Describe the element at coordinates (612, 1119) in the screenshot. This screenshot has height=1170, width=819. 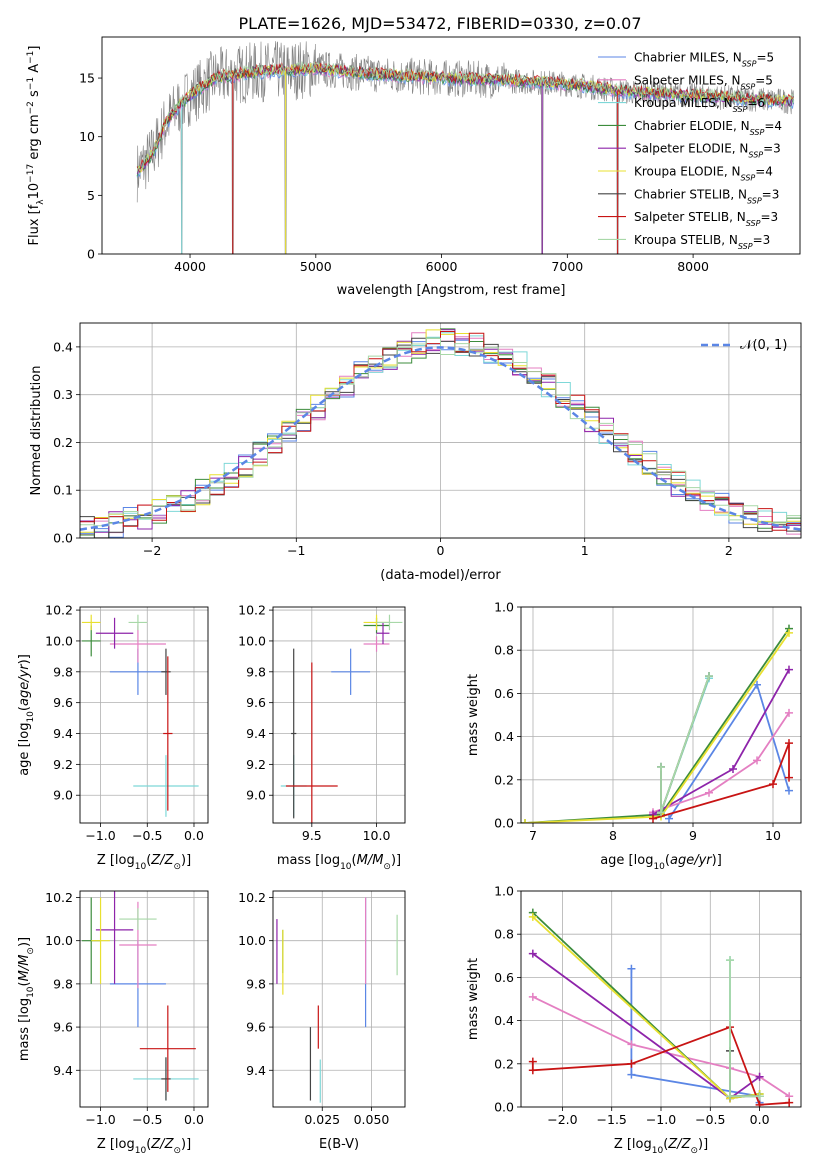
I see `x-tick-label: −1.5` at that location.